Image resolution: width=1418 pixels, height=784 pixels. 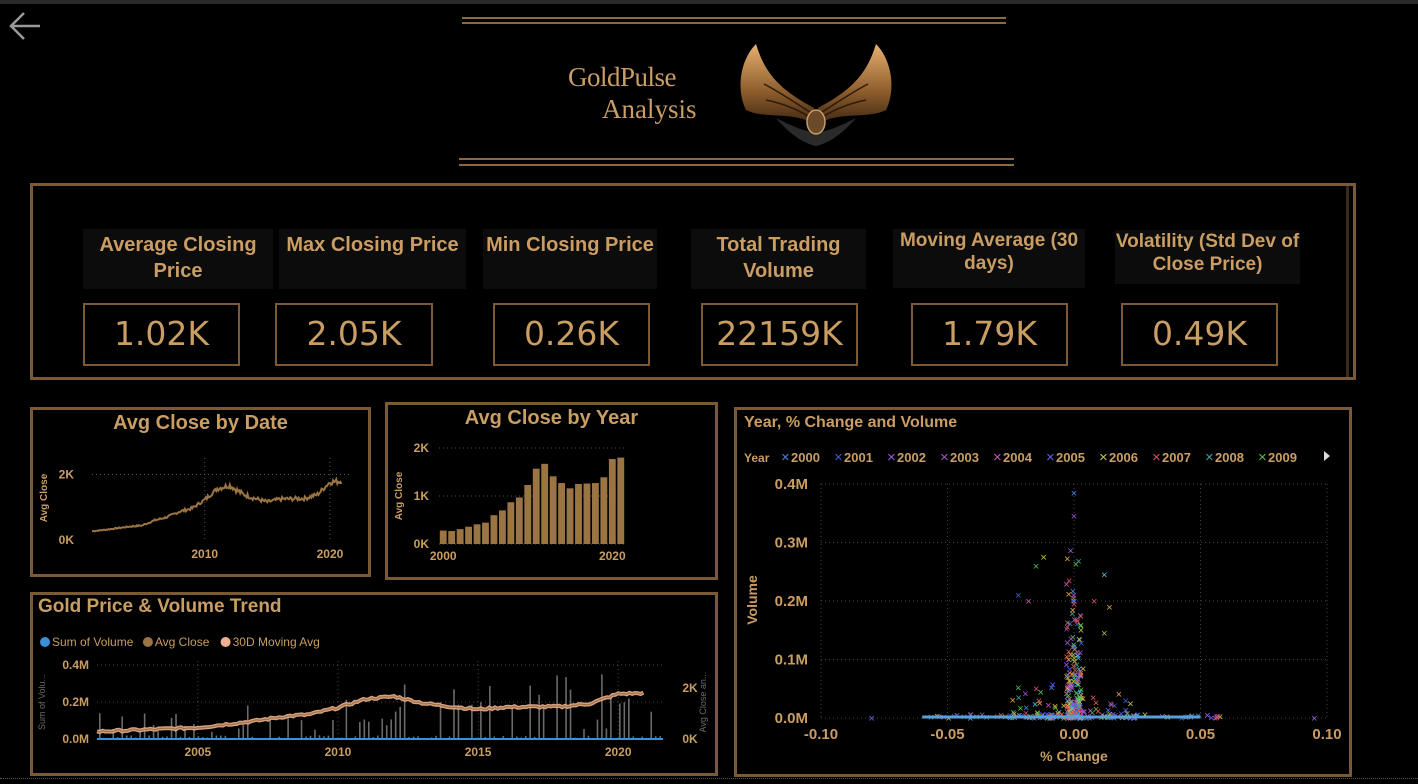 I want to click on y-tick-label: 0.2M, so click(x=791, y=601).